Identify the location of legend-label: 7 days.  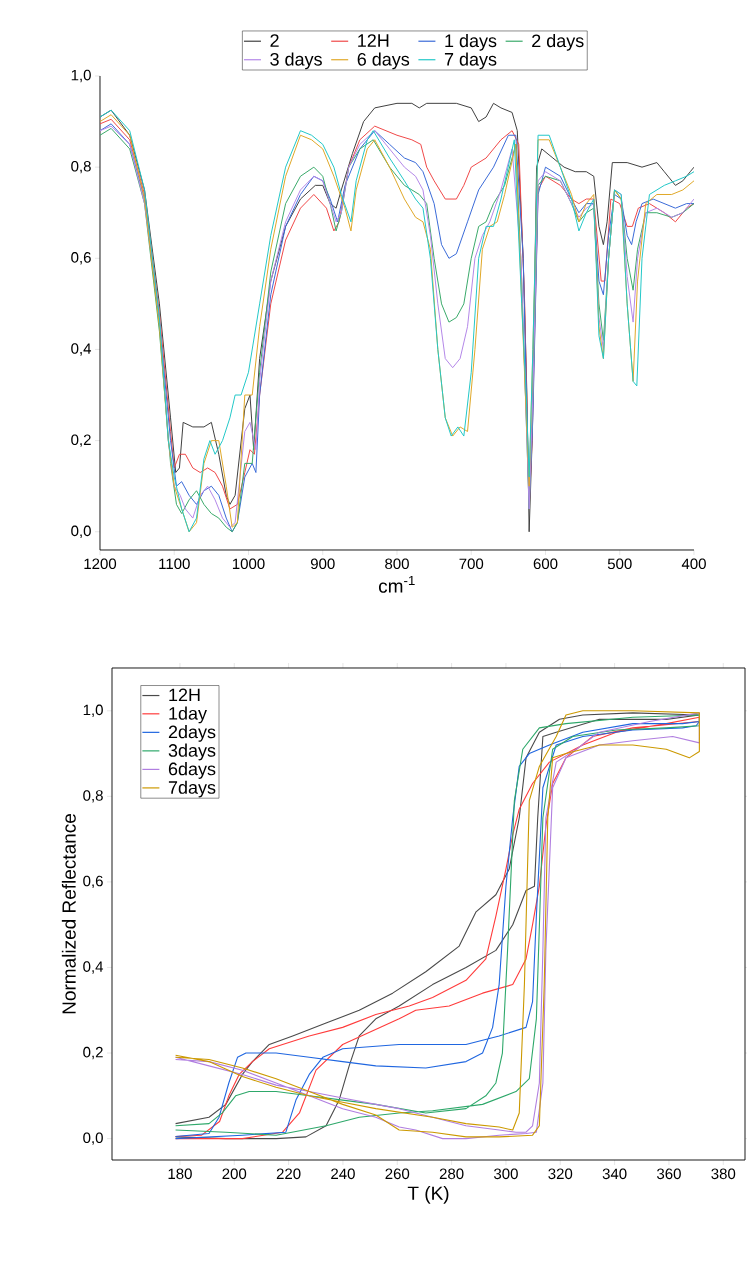
(470, 61).